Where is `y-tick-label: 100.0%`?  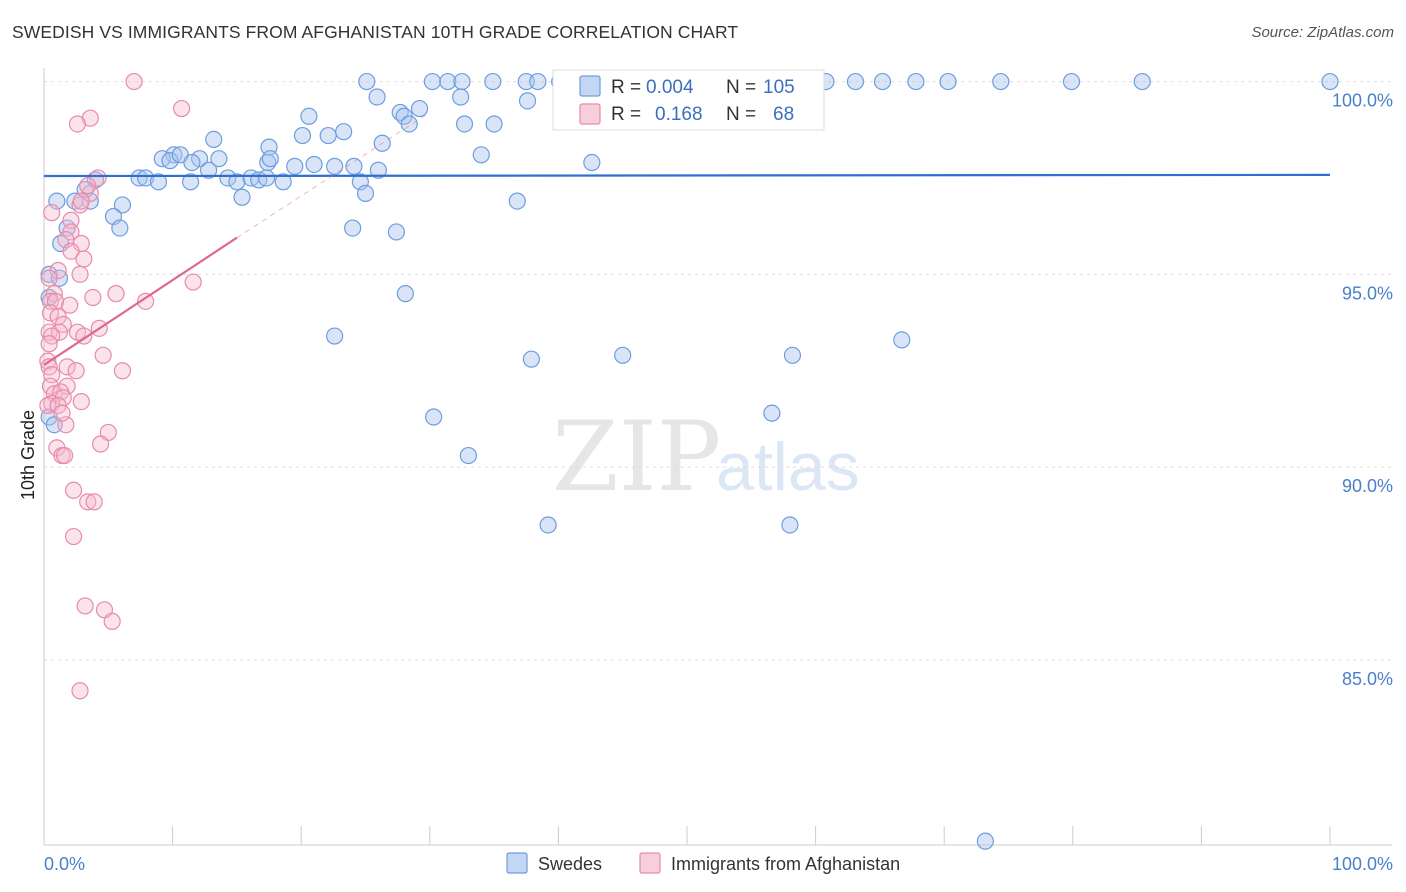 y-tick-label: 100.0% is located at coordinates (1362, 101).